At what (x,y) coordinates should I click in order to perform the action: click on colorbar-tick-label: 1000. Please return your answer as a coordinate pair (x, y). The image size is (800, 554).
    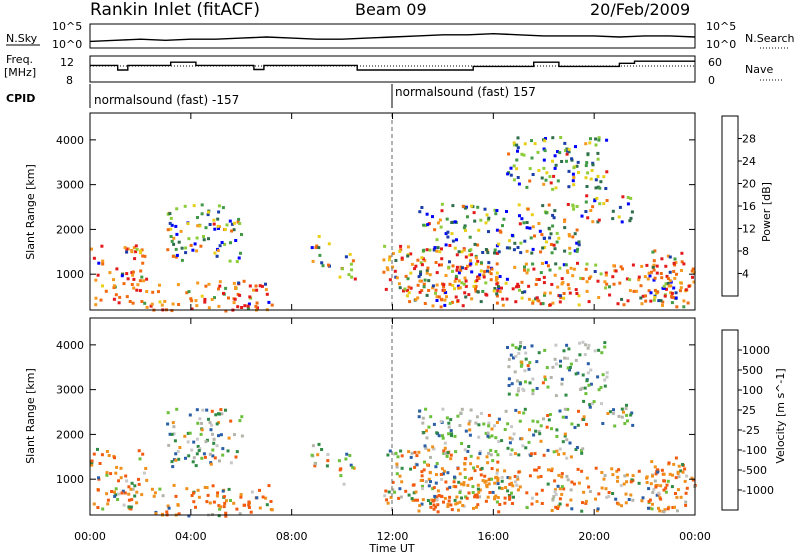
    Looking at the image, I should click on (756, 350).